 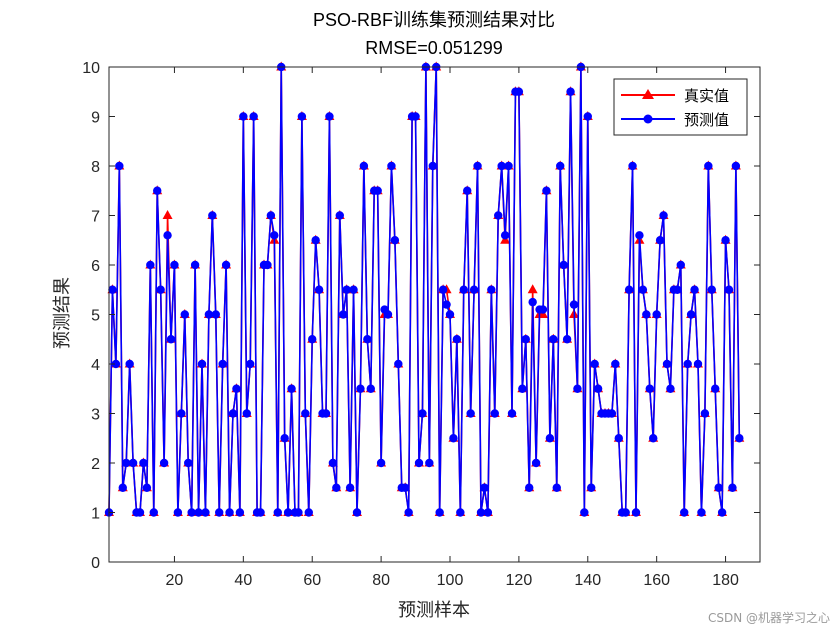 What do you see at coordinates (587, 580) in the screenshot?
I see `x-tick-label: 140` at bounding box center [587, 580].